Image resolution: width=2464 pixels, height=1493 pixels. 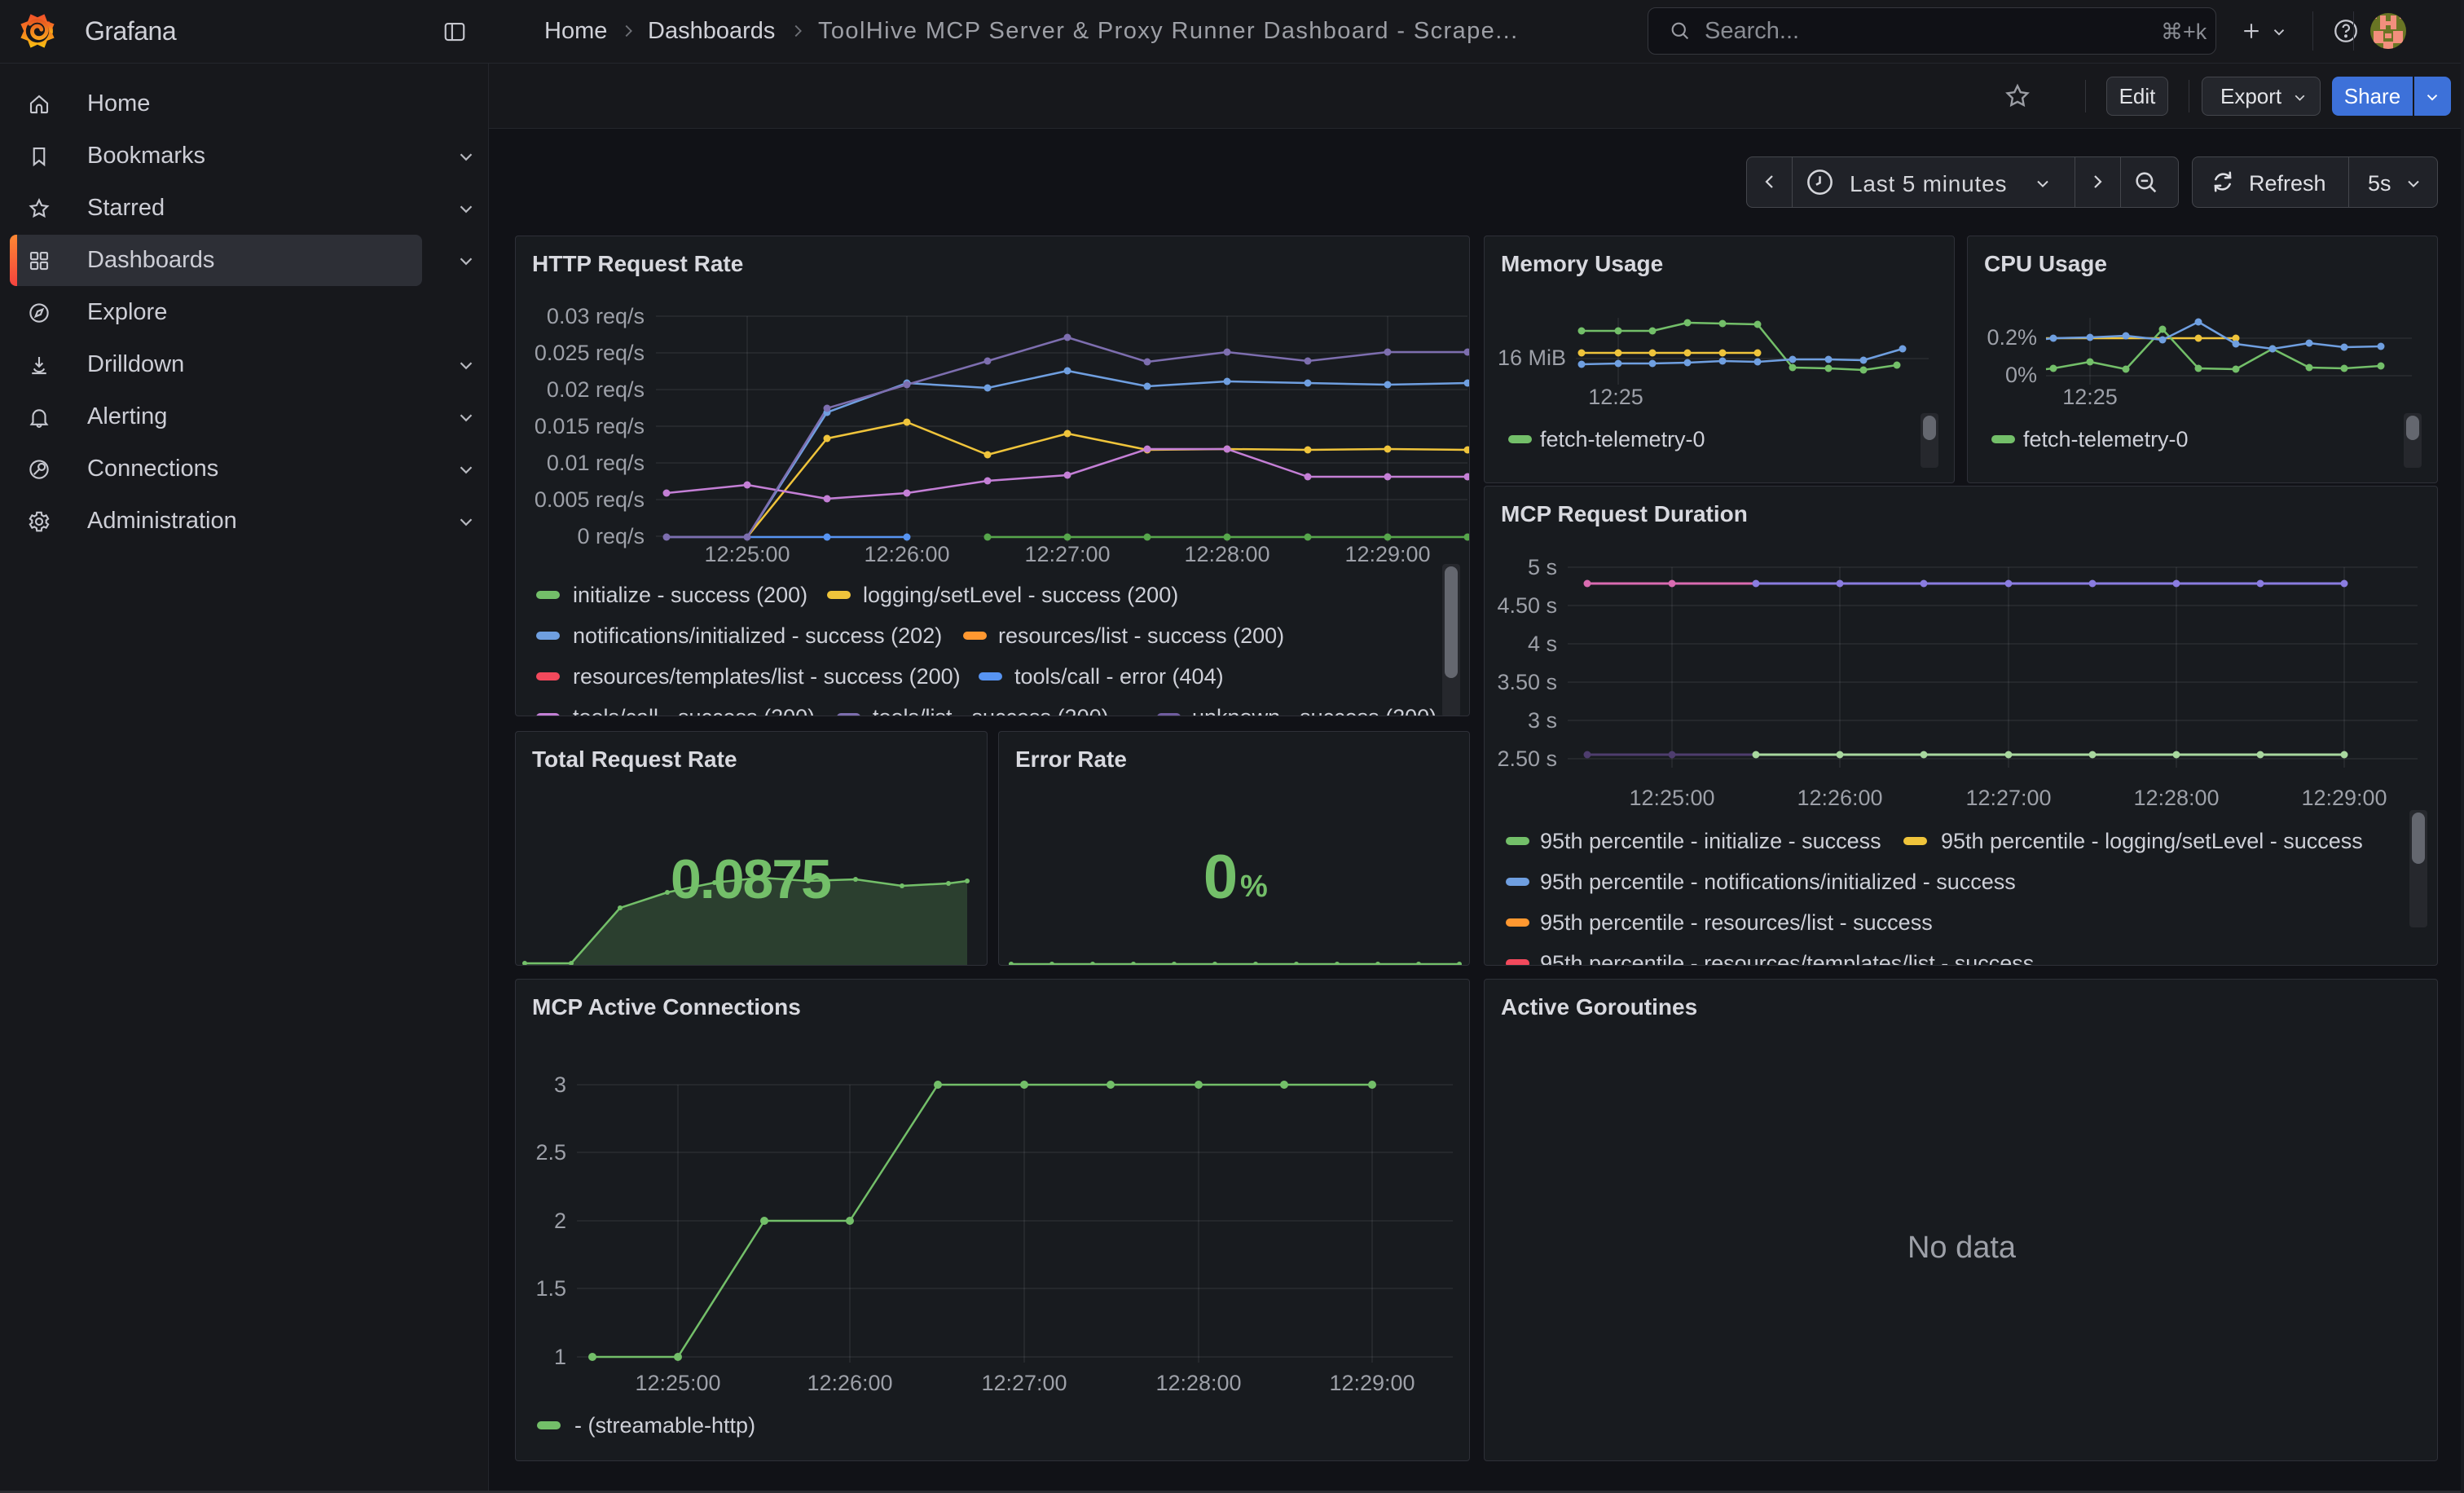 What do you see at coordinates (2012, 338) in the screenshot?
I see `svg-text: 0.2%` at bounding box center [2012, 338].